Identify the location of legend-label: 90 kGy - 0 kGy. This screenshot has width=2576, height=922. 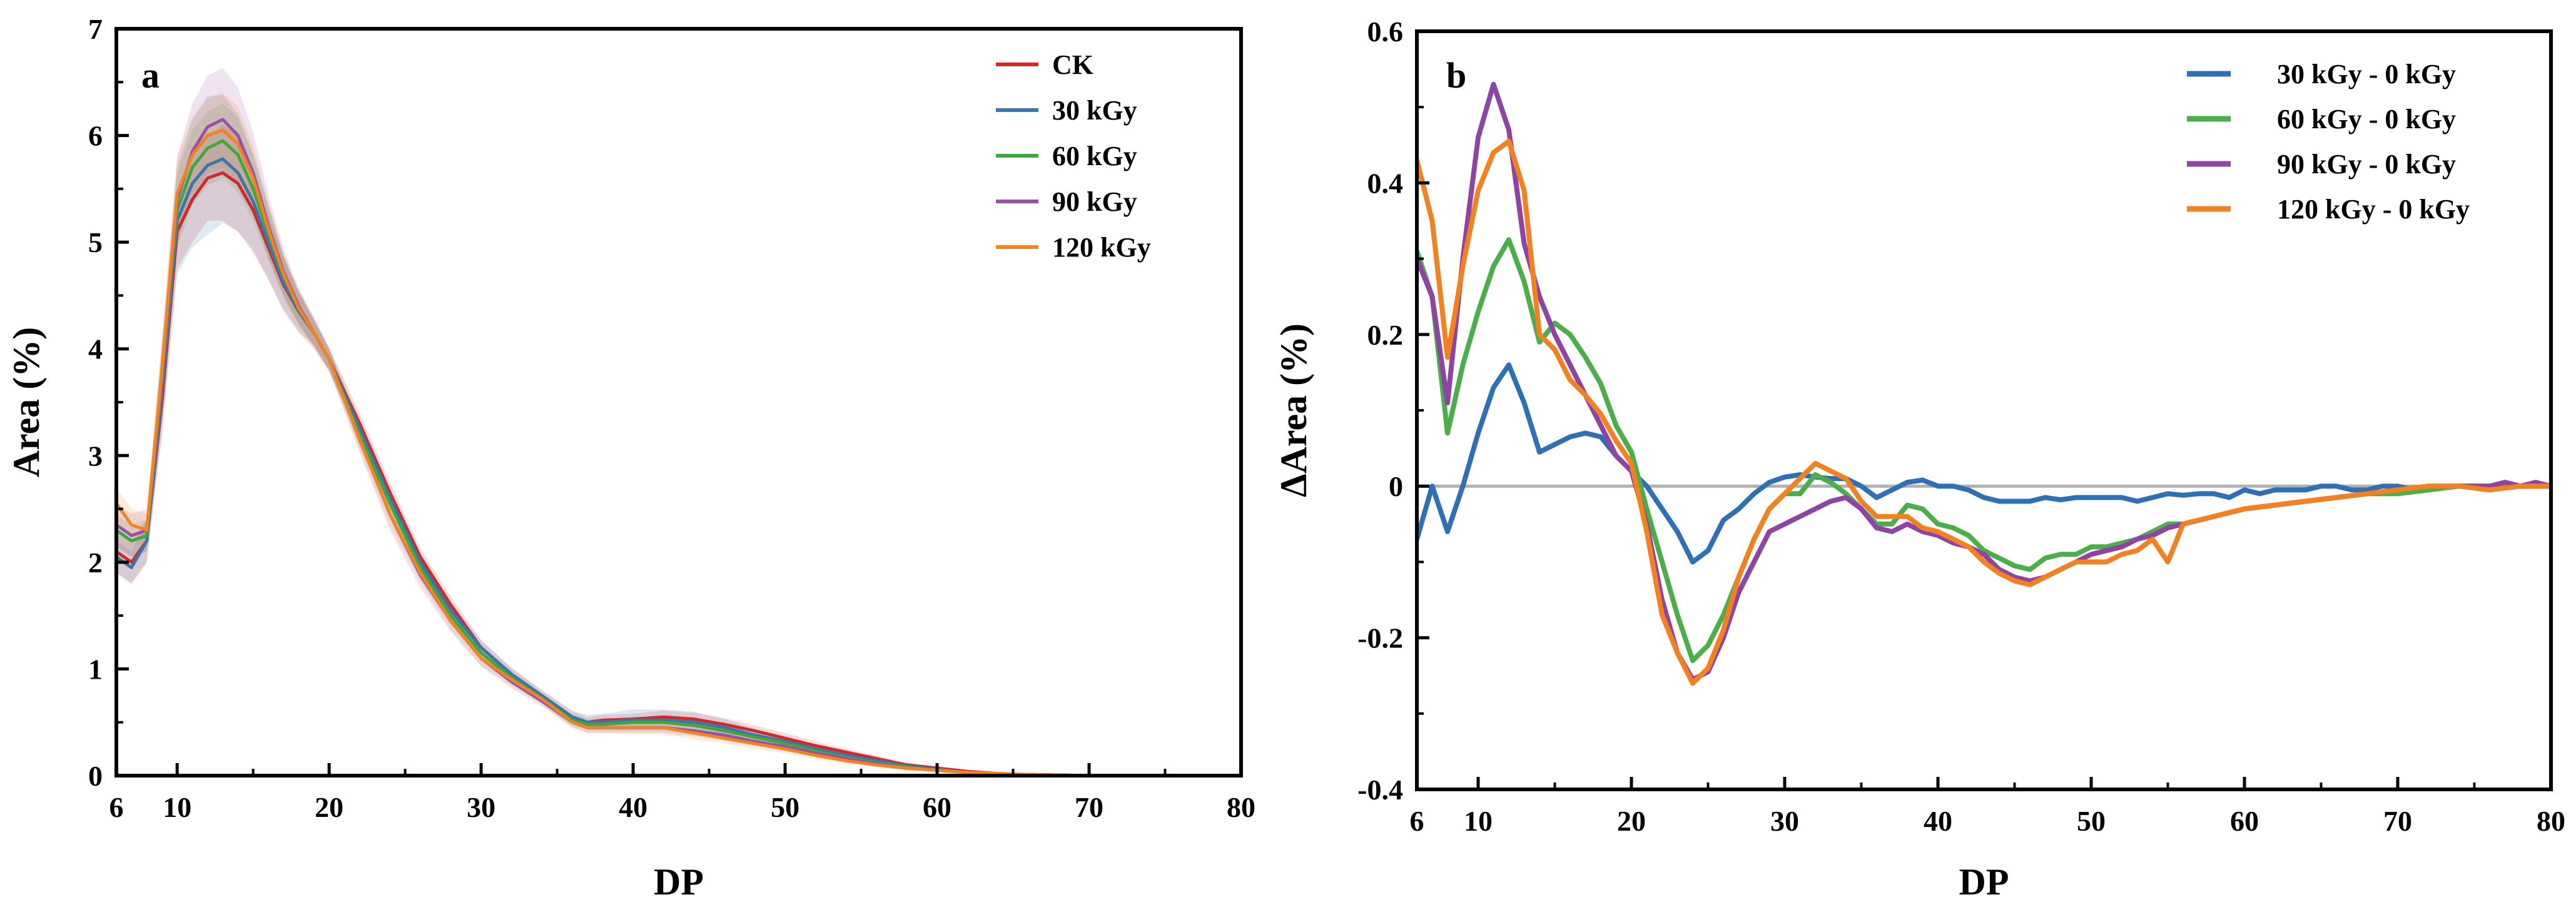
(2366, 164).